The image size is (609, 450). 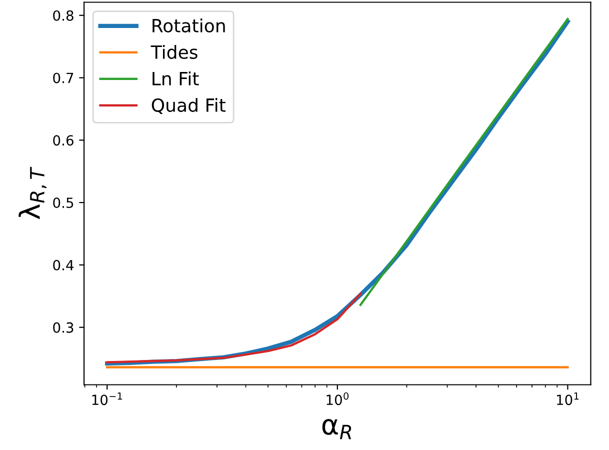 I want to click on legend-label: Quad Fit, so click(x=189, y=106).